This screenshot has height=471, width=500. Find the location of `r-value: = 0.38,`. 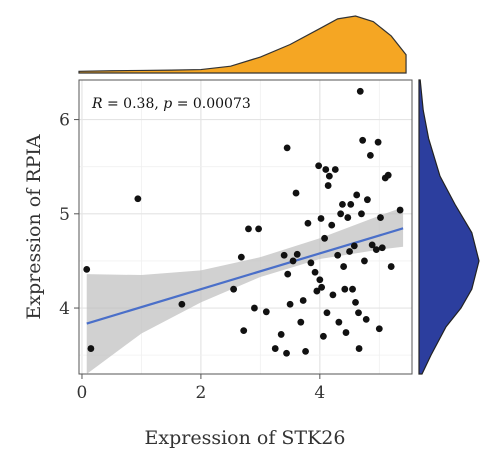

r-value: = 0.38, is located at coordinates (133, 104).